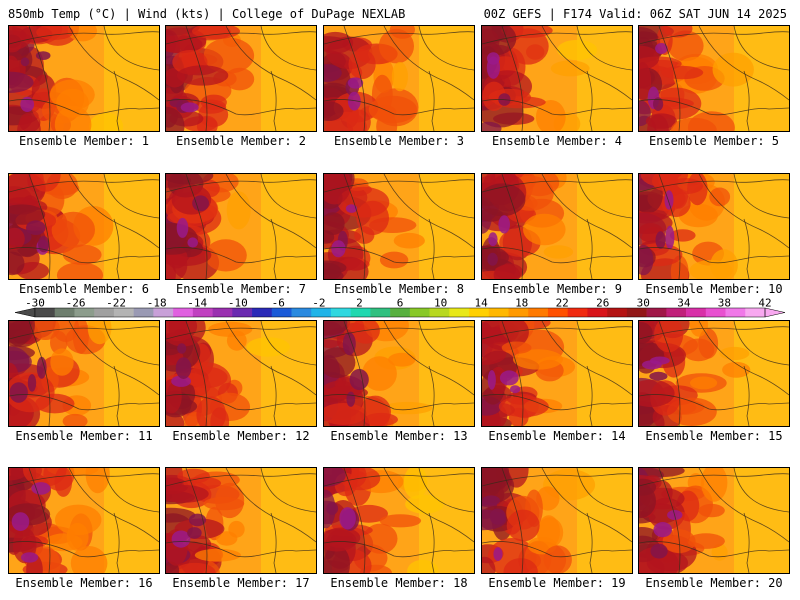 The height and width of the screenshot is (600, 800). Describe the element at coordinates (557, 141) in the screenshot. I see `ensemble-member-label: Ensemble Member: 4` at that location.